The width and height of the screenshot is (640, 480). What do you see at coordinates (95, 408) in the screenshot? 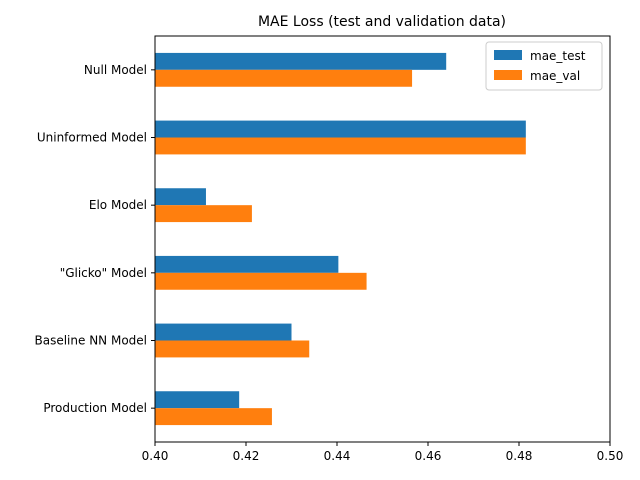
I see `y-tick-label: Production Model` at bounding box center [95, 408].